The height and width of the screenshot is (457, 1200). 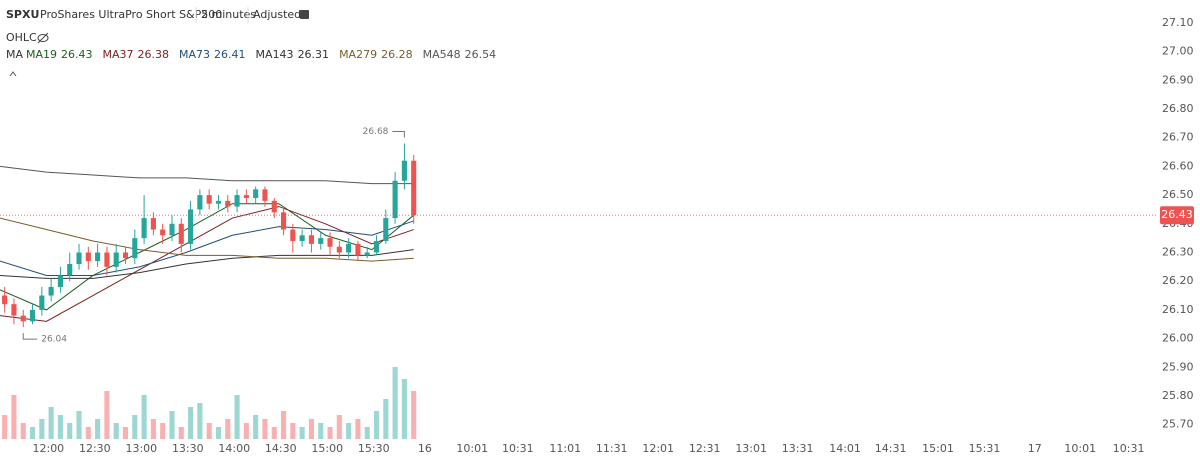 What do you see at coordinates (327, 448) in the screenshot?
I see `x-tick-label: 15:00` at bounding box center [327, 448].